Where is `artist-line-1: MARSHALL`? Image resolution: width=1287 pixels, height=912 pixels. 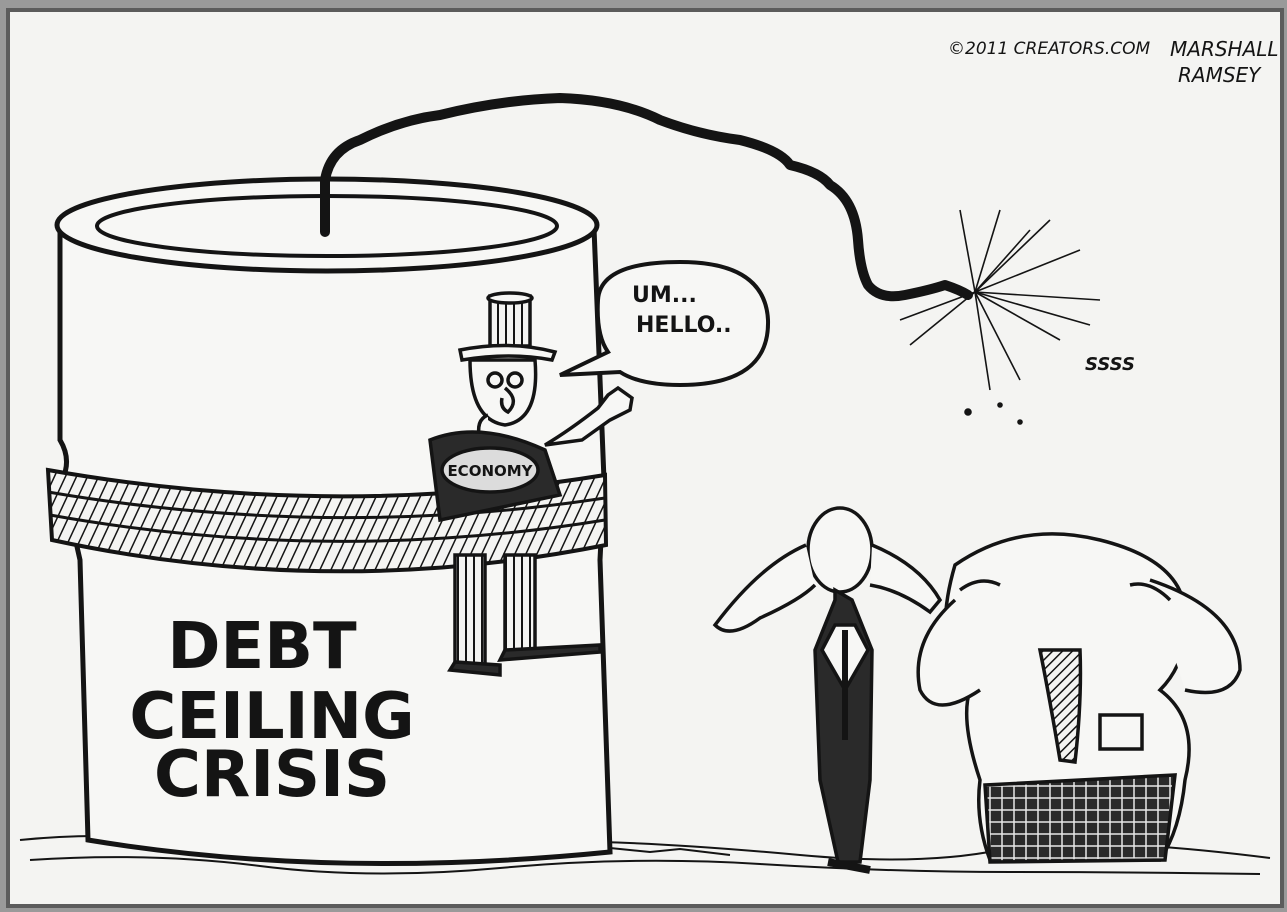
artist-line-1: MARSHALL is located at coordinates (1224, 49).